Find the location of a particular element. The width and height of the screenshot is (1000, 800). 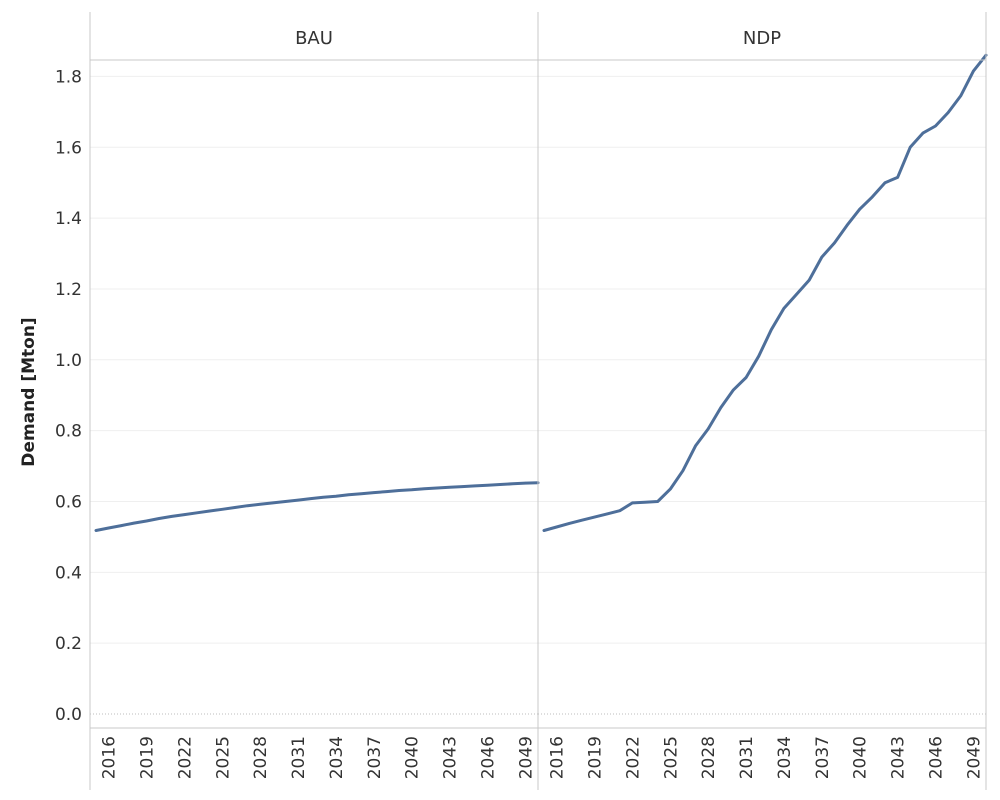

y-tick-label: 0.6 is located at coordinates (68, 502).